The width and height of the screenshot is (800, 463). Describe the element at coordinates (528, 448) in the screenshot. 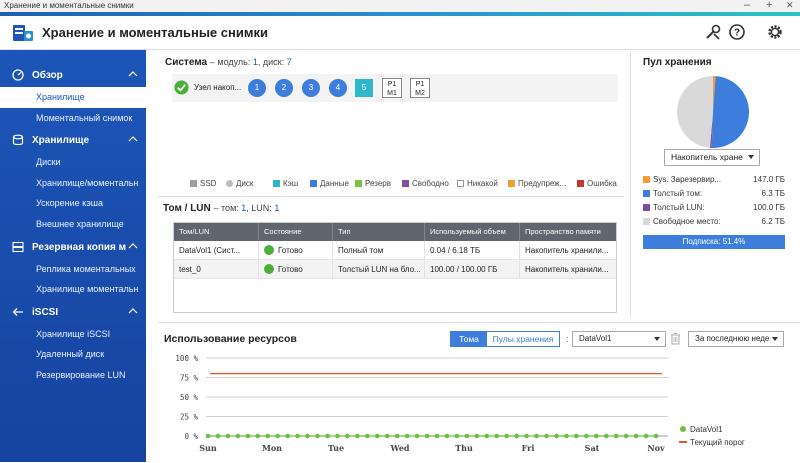

I see `x-tick-label: Fri` at that location.